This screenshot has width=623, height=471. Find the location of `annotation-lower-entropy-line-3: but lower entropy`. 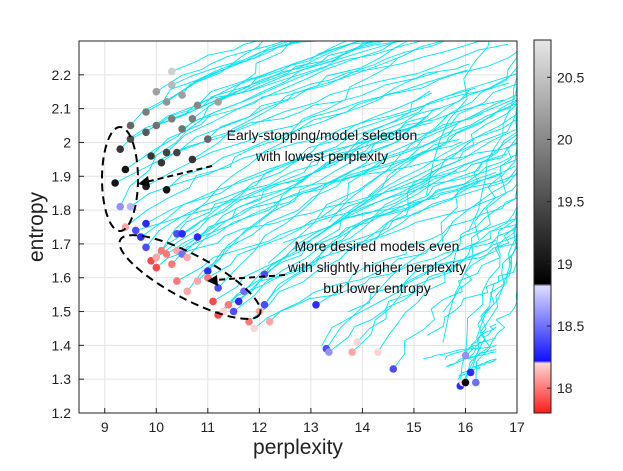

annotation-lower-entropy-line-3: but lower entropy is located at coordinates (376, 288).